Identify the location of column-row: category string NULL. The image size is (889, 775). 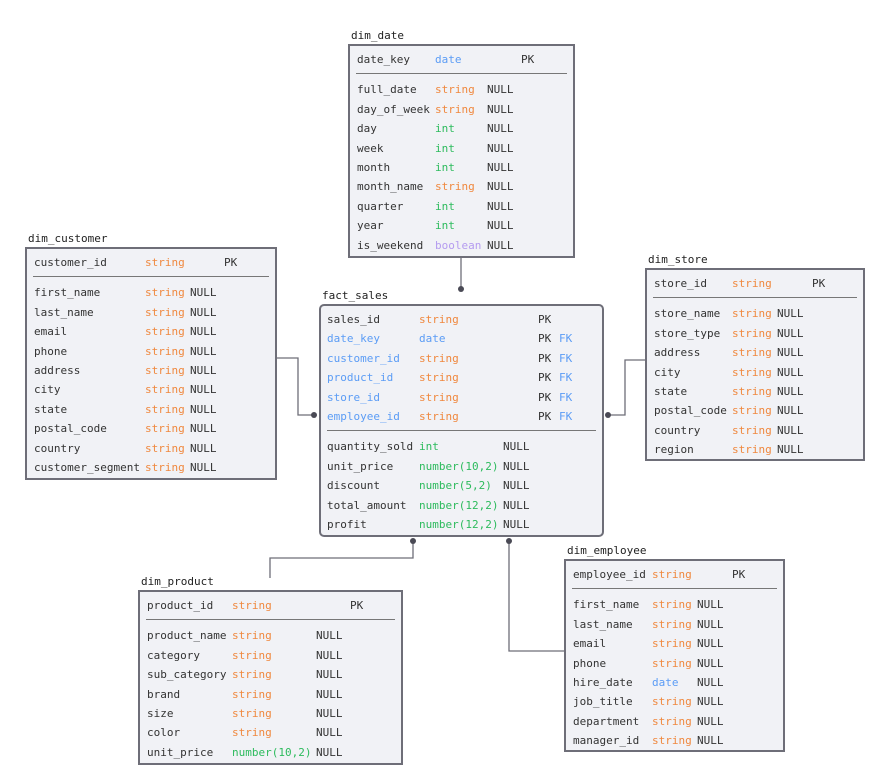
(270, 656).